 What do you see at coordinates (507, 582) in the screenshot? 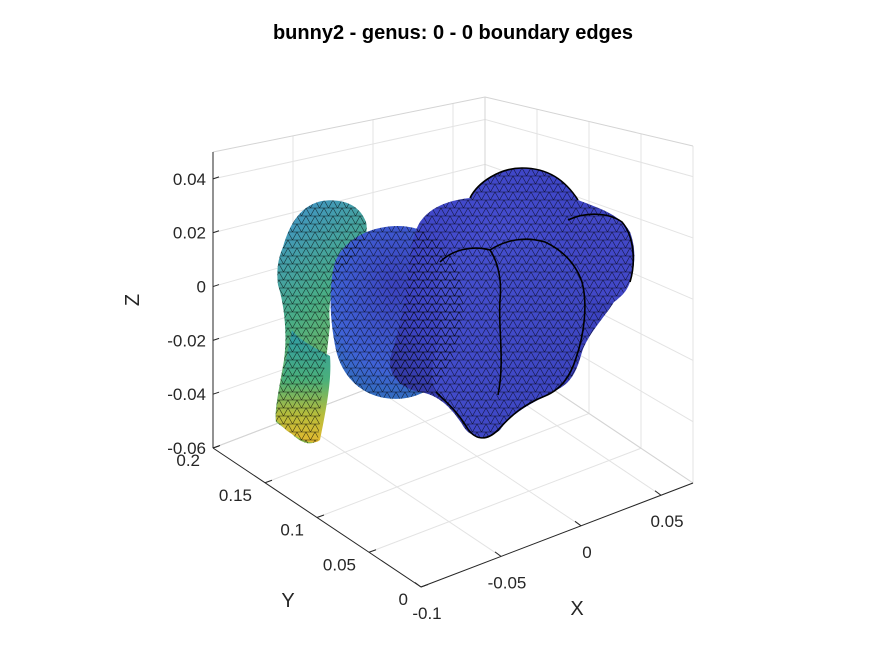
I see `x-tick-label: -0.05` at bounding box center [507, 582].